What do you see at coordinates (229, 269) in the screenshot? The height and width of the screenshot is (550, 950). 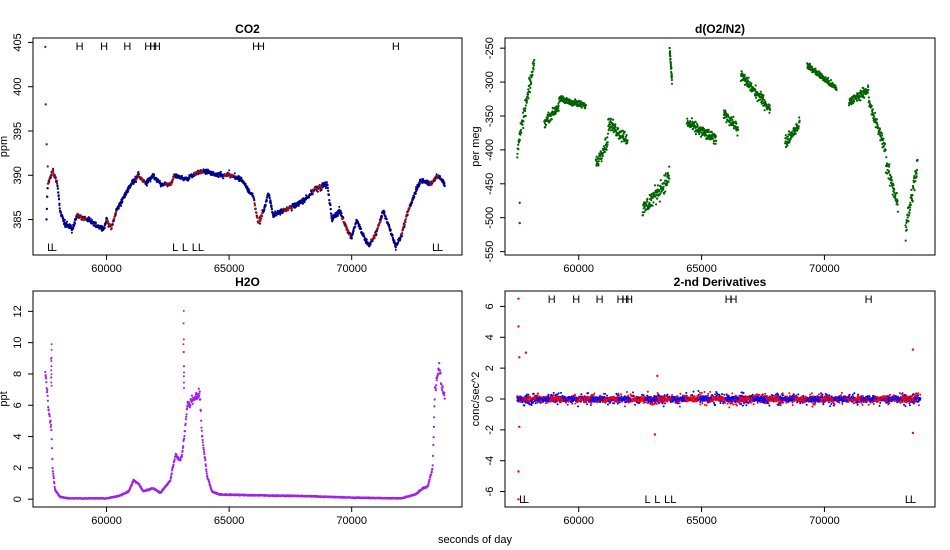 I see `co2-x-tick-label: 65000` at bounding box center [229, 269].